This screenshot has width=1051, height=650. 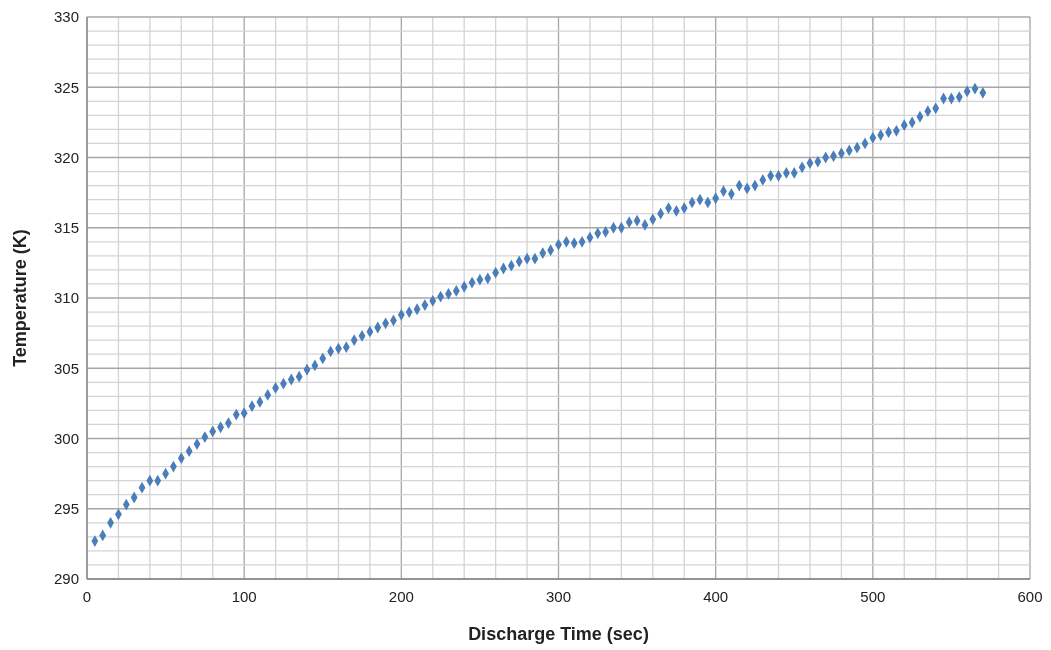 I want to click on y-tick-label: 330, so click(x=66, y=17).